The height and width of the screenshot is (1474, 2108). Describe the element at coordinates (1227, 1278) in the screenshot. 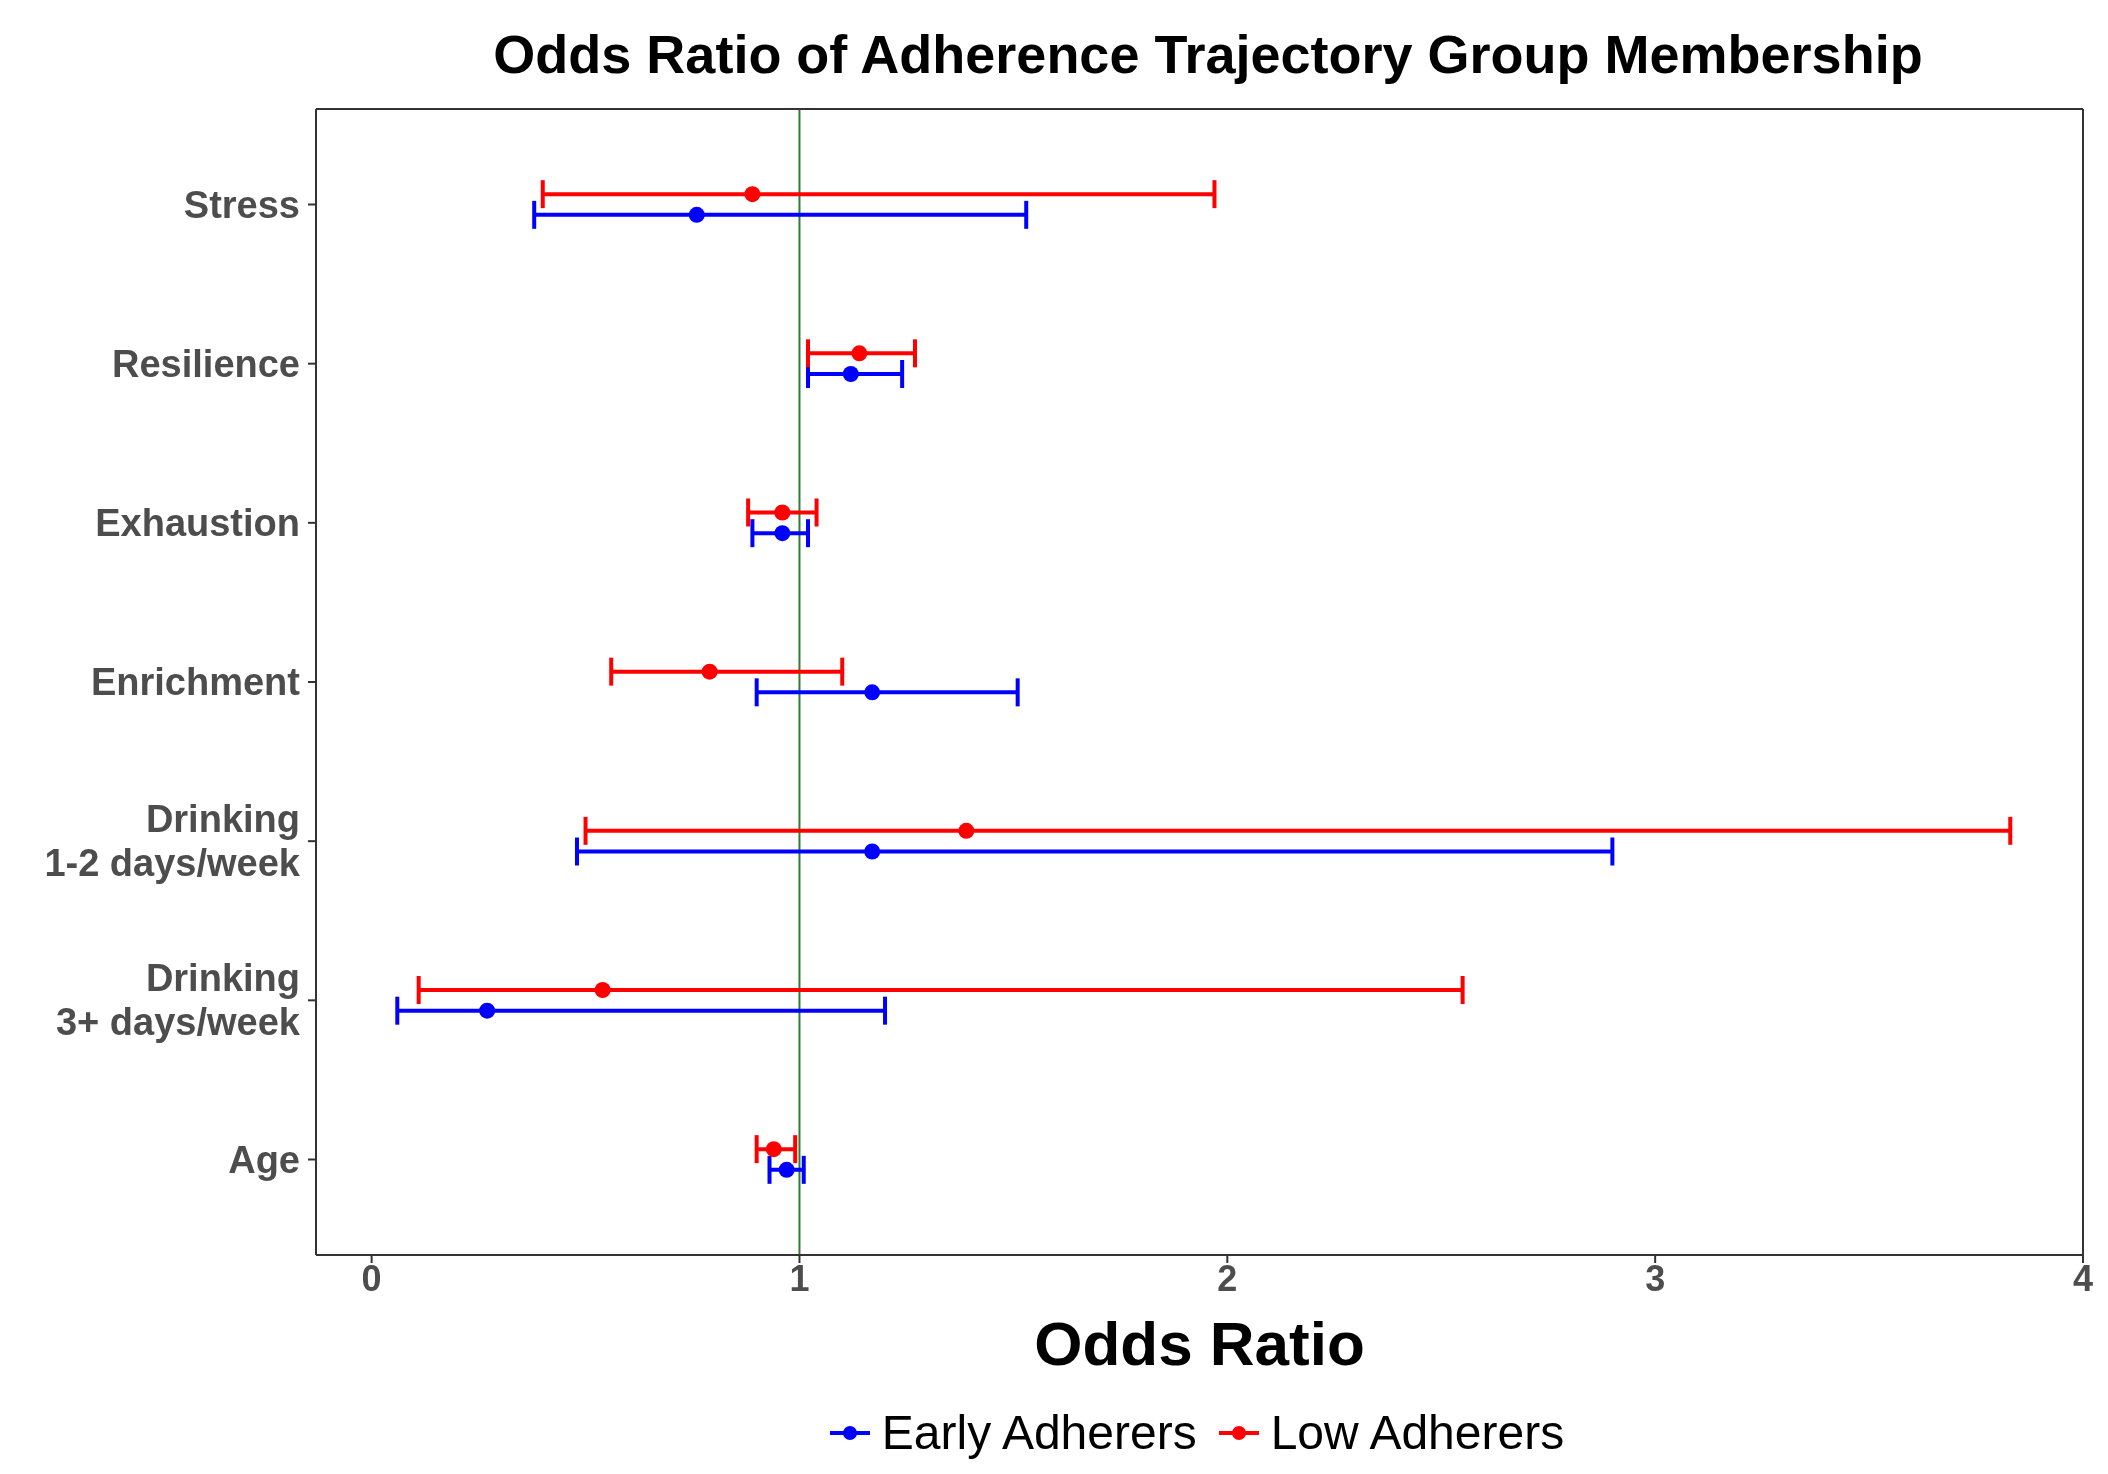

I see `x-tick-label: 2` at that location.